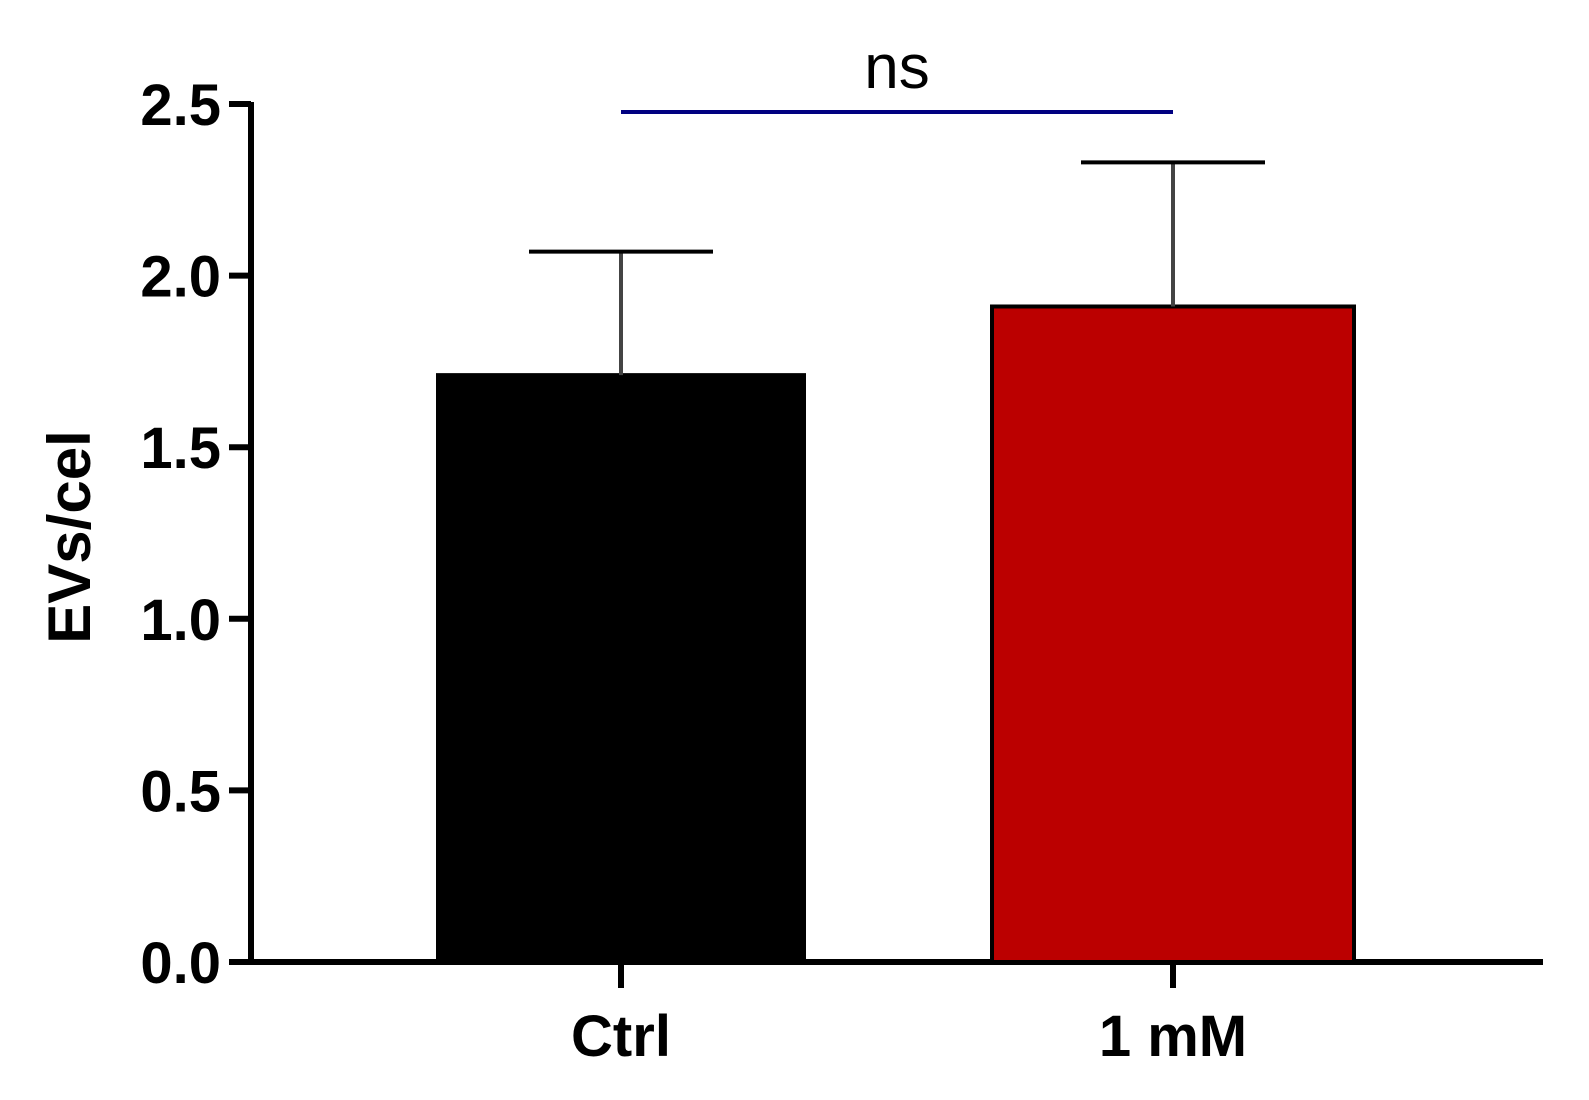 This screenshot has width=1589, height=1100. I want to click on significance-label: ns, so click(896, 67).